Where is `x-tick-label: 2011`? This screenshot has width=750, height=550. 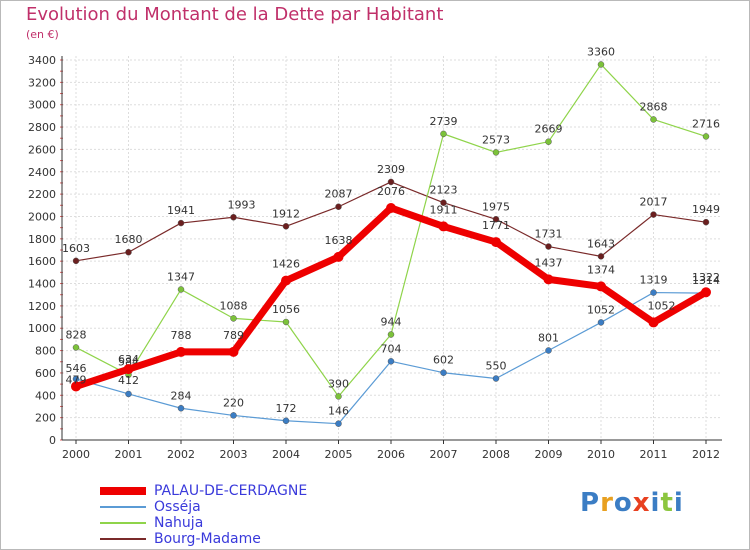 x-tick-label: 2011 is located at coordinates (654, 454).